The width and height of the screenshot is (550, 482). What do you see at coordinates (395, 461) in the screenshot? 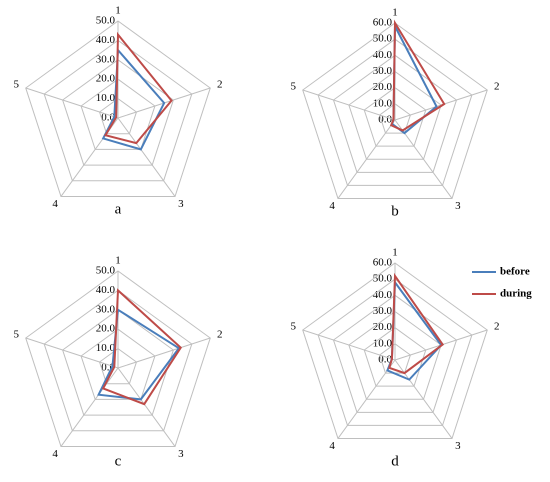
I see `chart-caption: d` at bounding box center [395, 461].